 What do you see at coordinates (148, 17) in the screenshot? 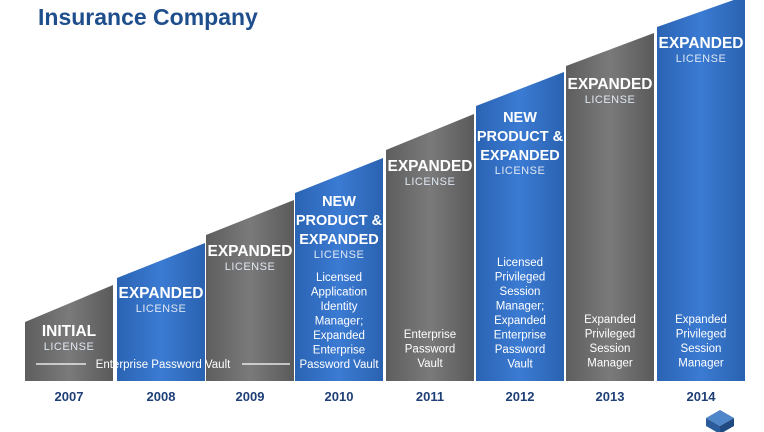
I see `page-title: Insurance Company` at bounding box center [148, 17].